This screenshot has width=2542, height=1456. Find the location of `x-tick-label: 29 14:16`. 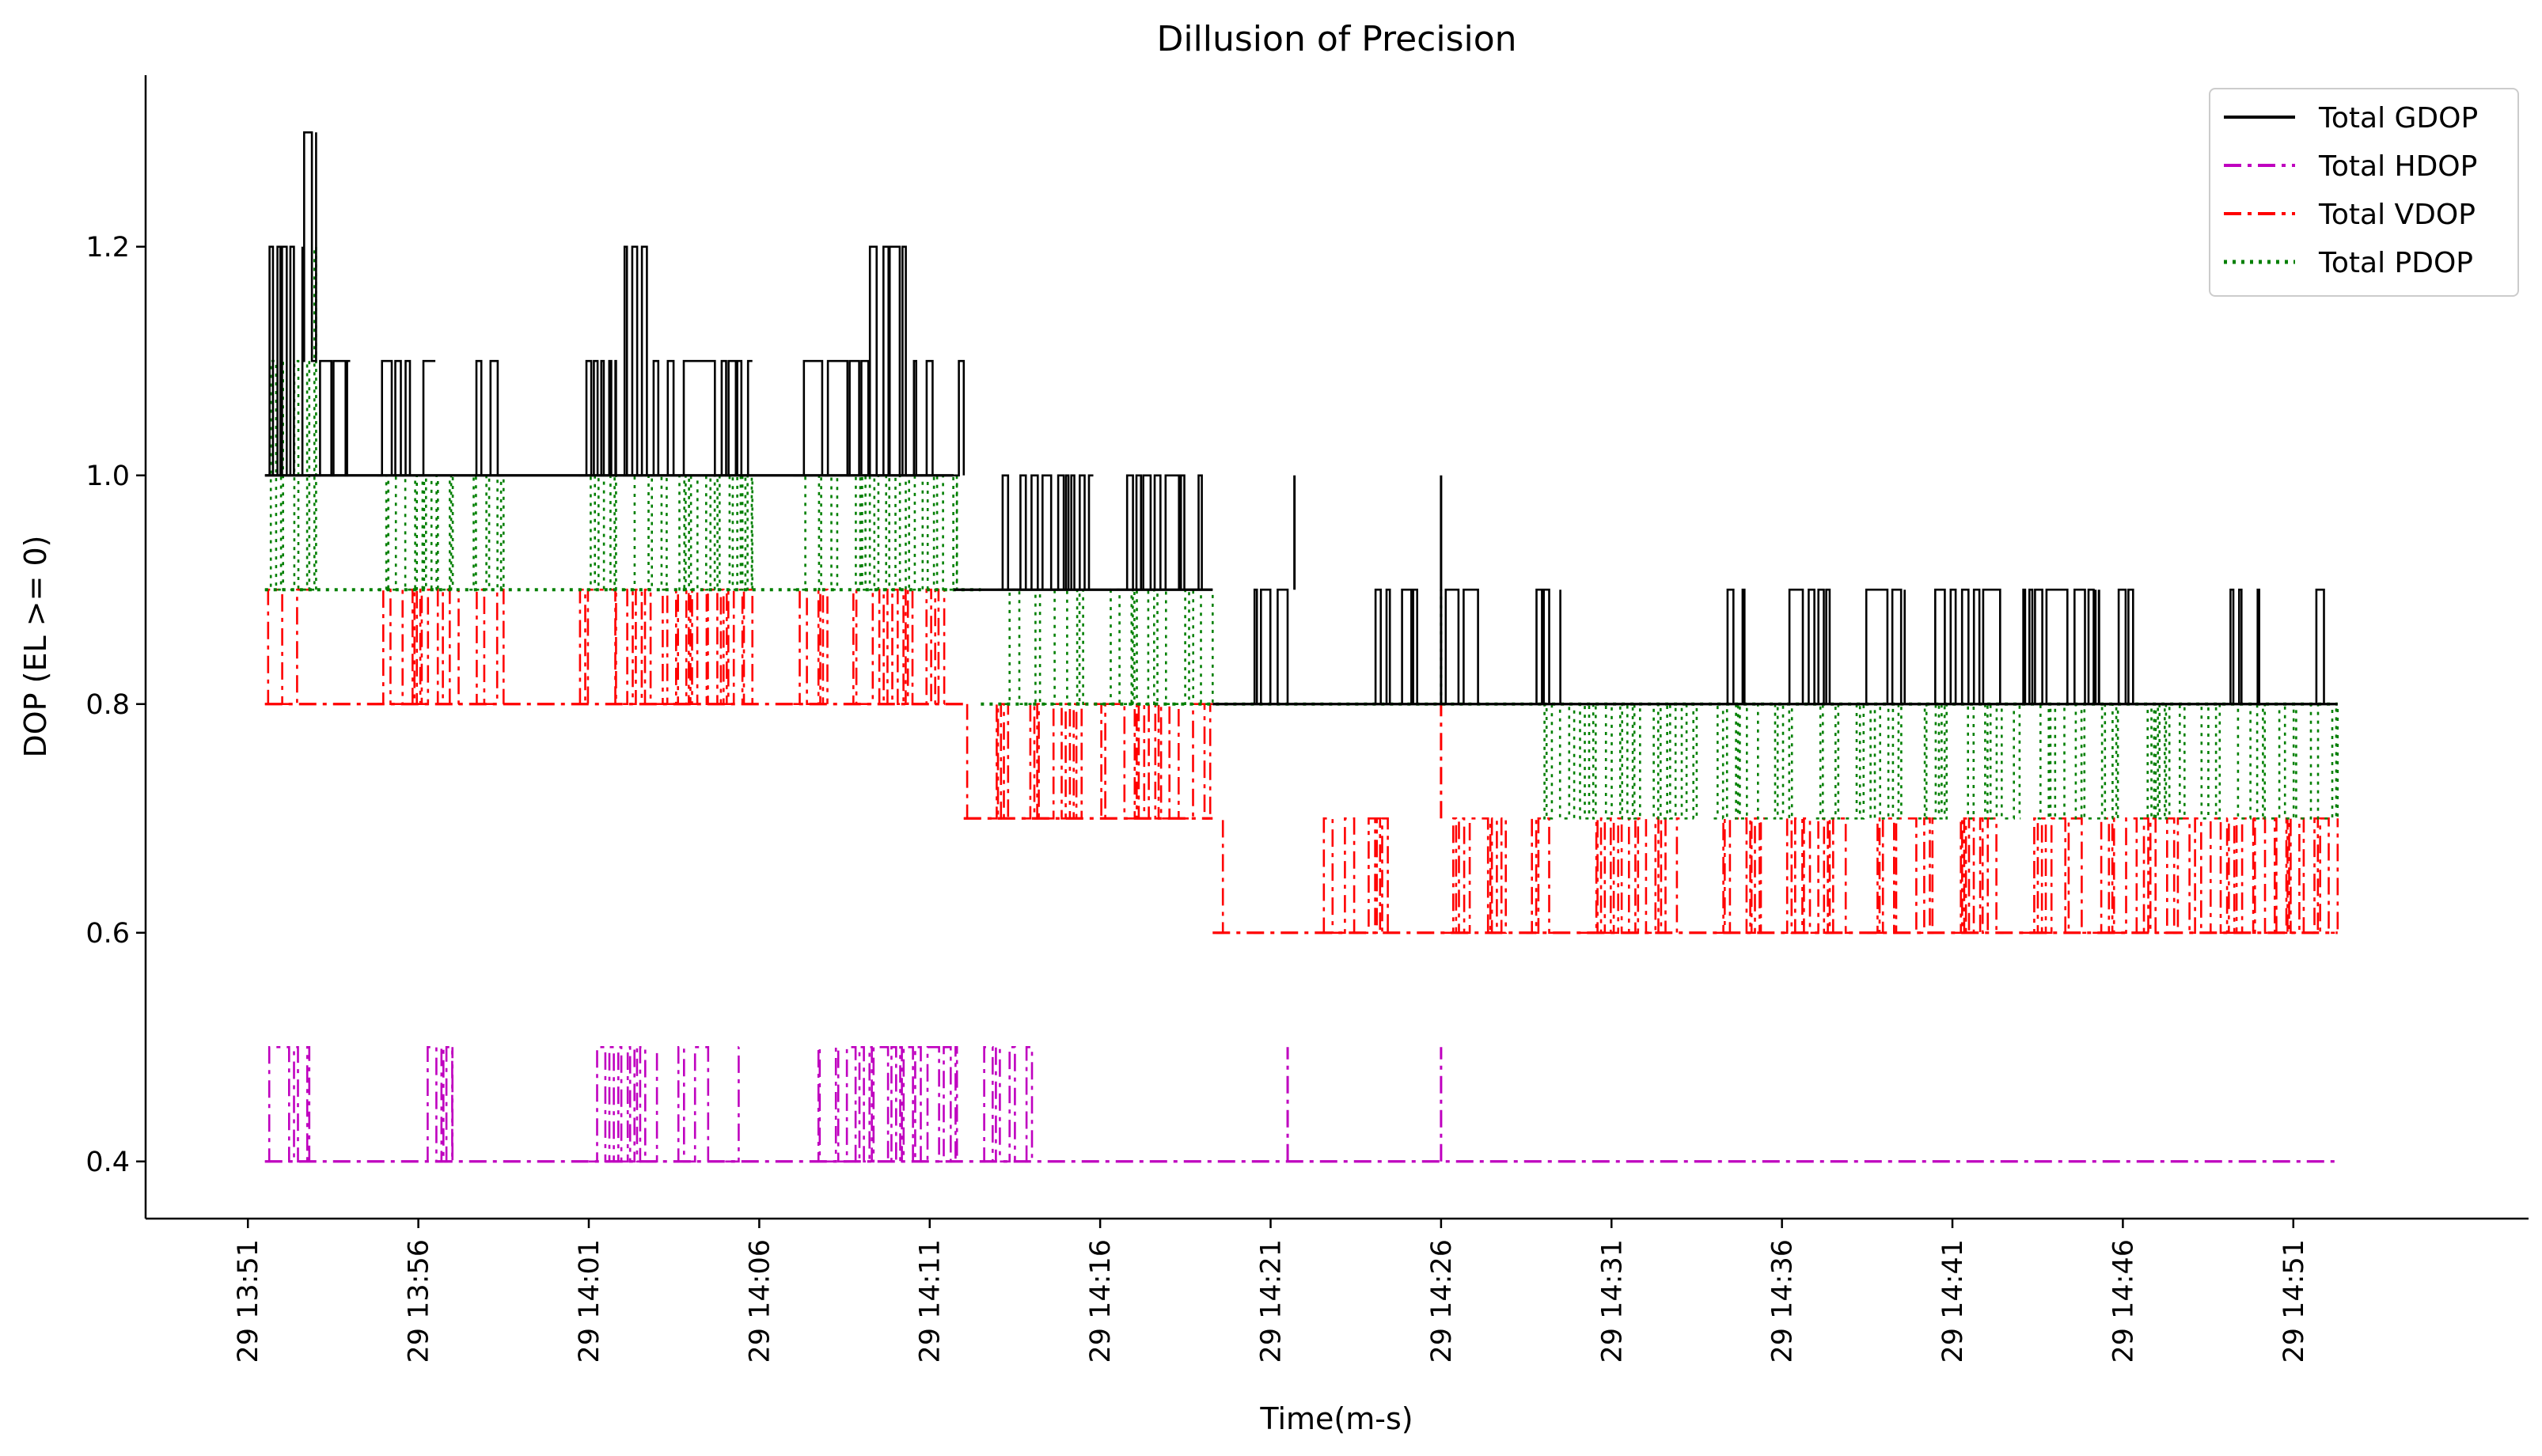

x-tick-label: 29 14:16 is located at coordinates (1101, 1301).